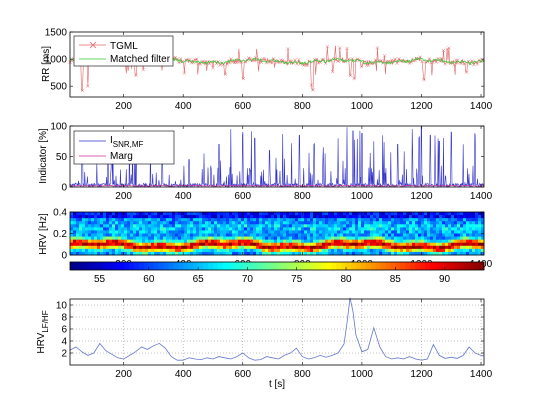 This screenshot has height=408, width=536. I want to click on colorbar-tick-label: 55, so click(100, 279).